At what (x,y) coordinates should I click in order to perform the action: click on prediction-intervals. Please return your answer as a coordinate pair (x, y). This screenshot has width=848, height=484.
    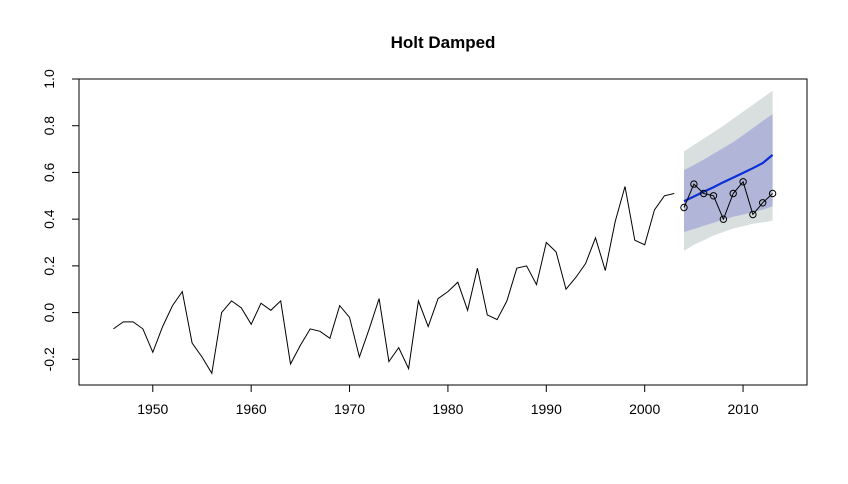
    Looking at the image, I should click on (728, 170).